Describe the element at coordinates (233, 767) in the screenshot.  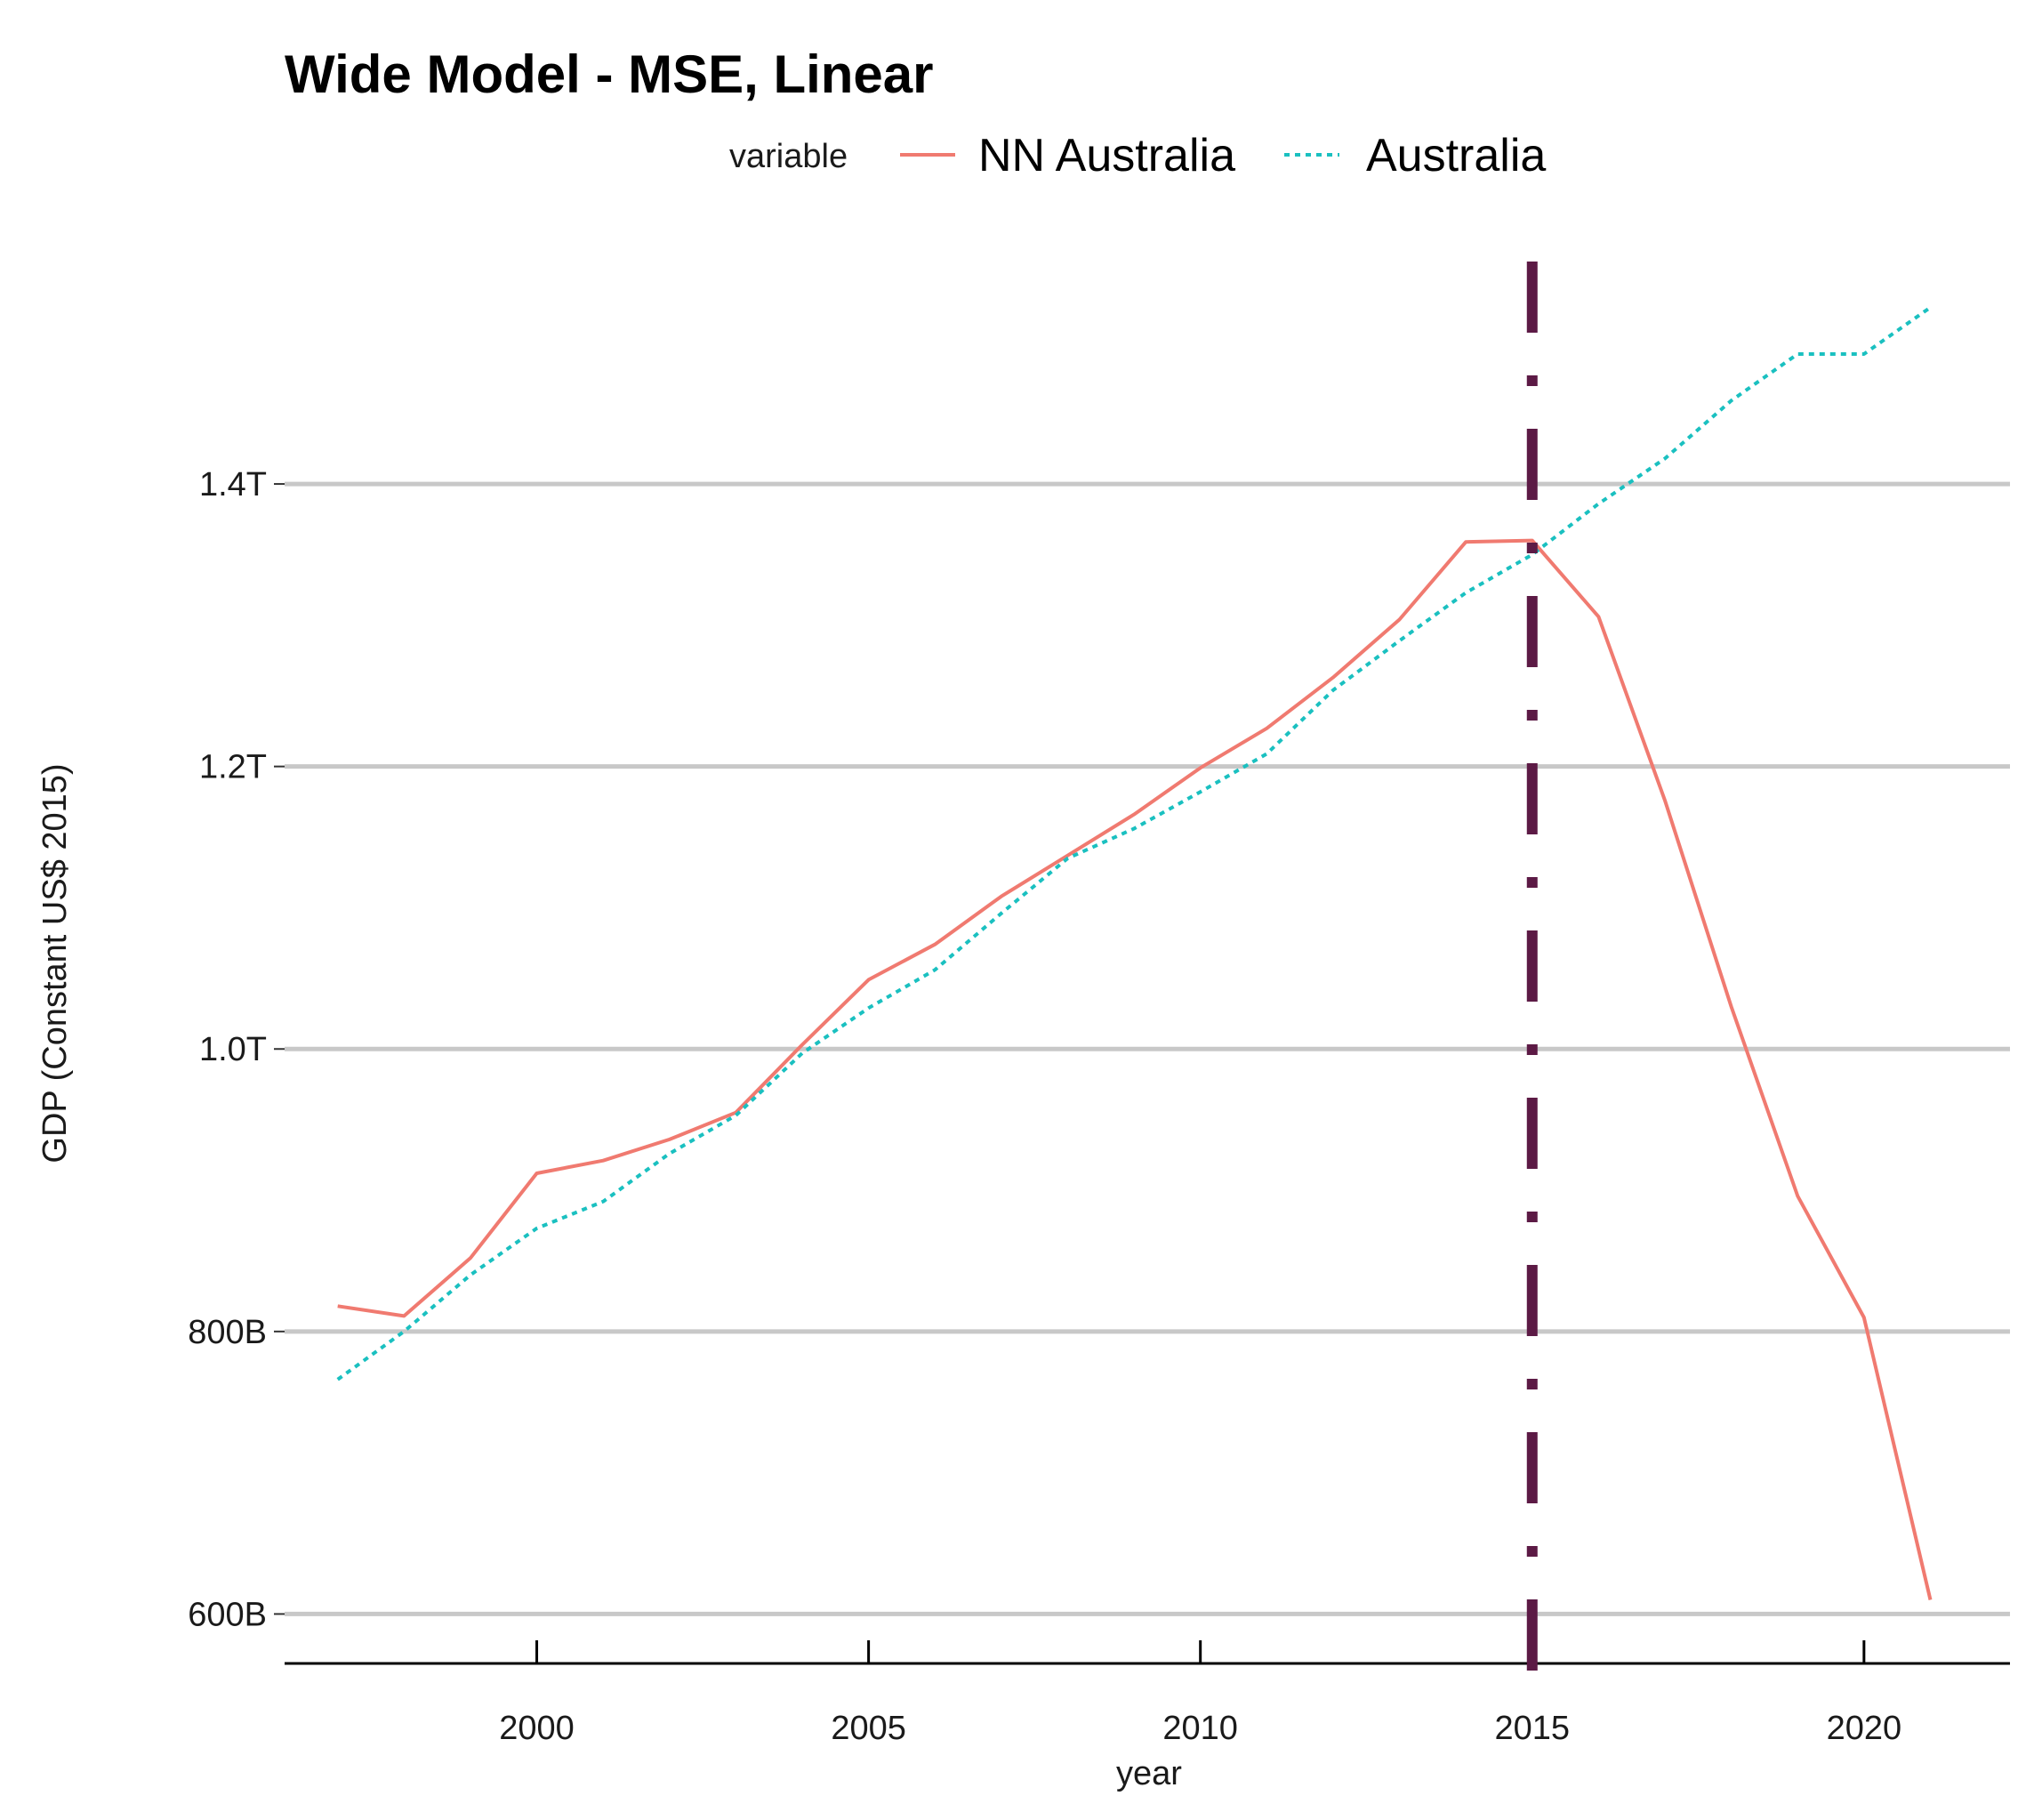
I see `y-tick-label: 1.2T` at that location.